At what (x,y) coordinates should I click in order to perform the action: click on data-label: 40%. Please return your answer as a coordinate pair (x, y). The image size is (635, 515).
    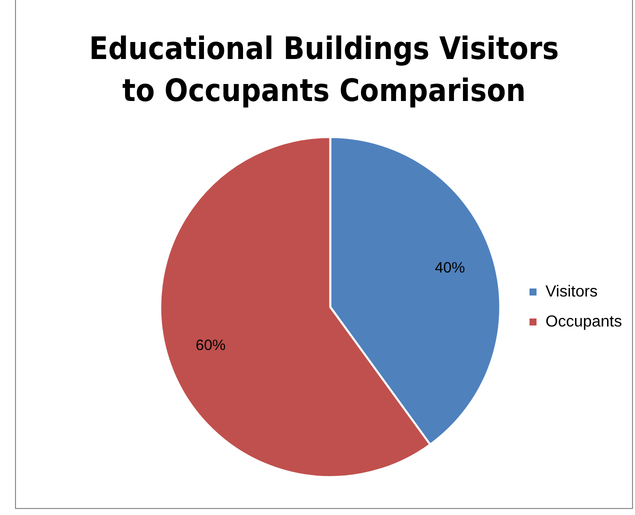
    Looking at the image, I should click on (449, 267).